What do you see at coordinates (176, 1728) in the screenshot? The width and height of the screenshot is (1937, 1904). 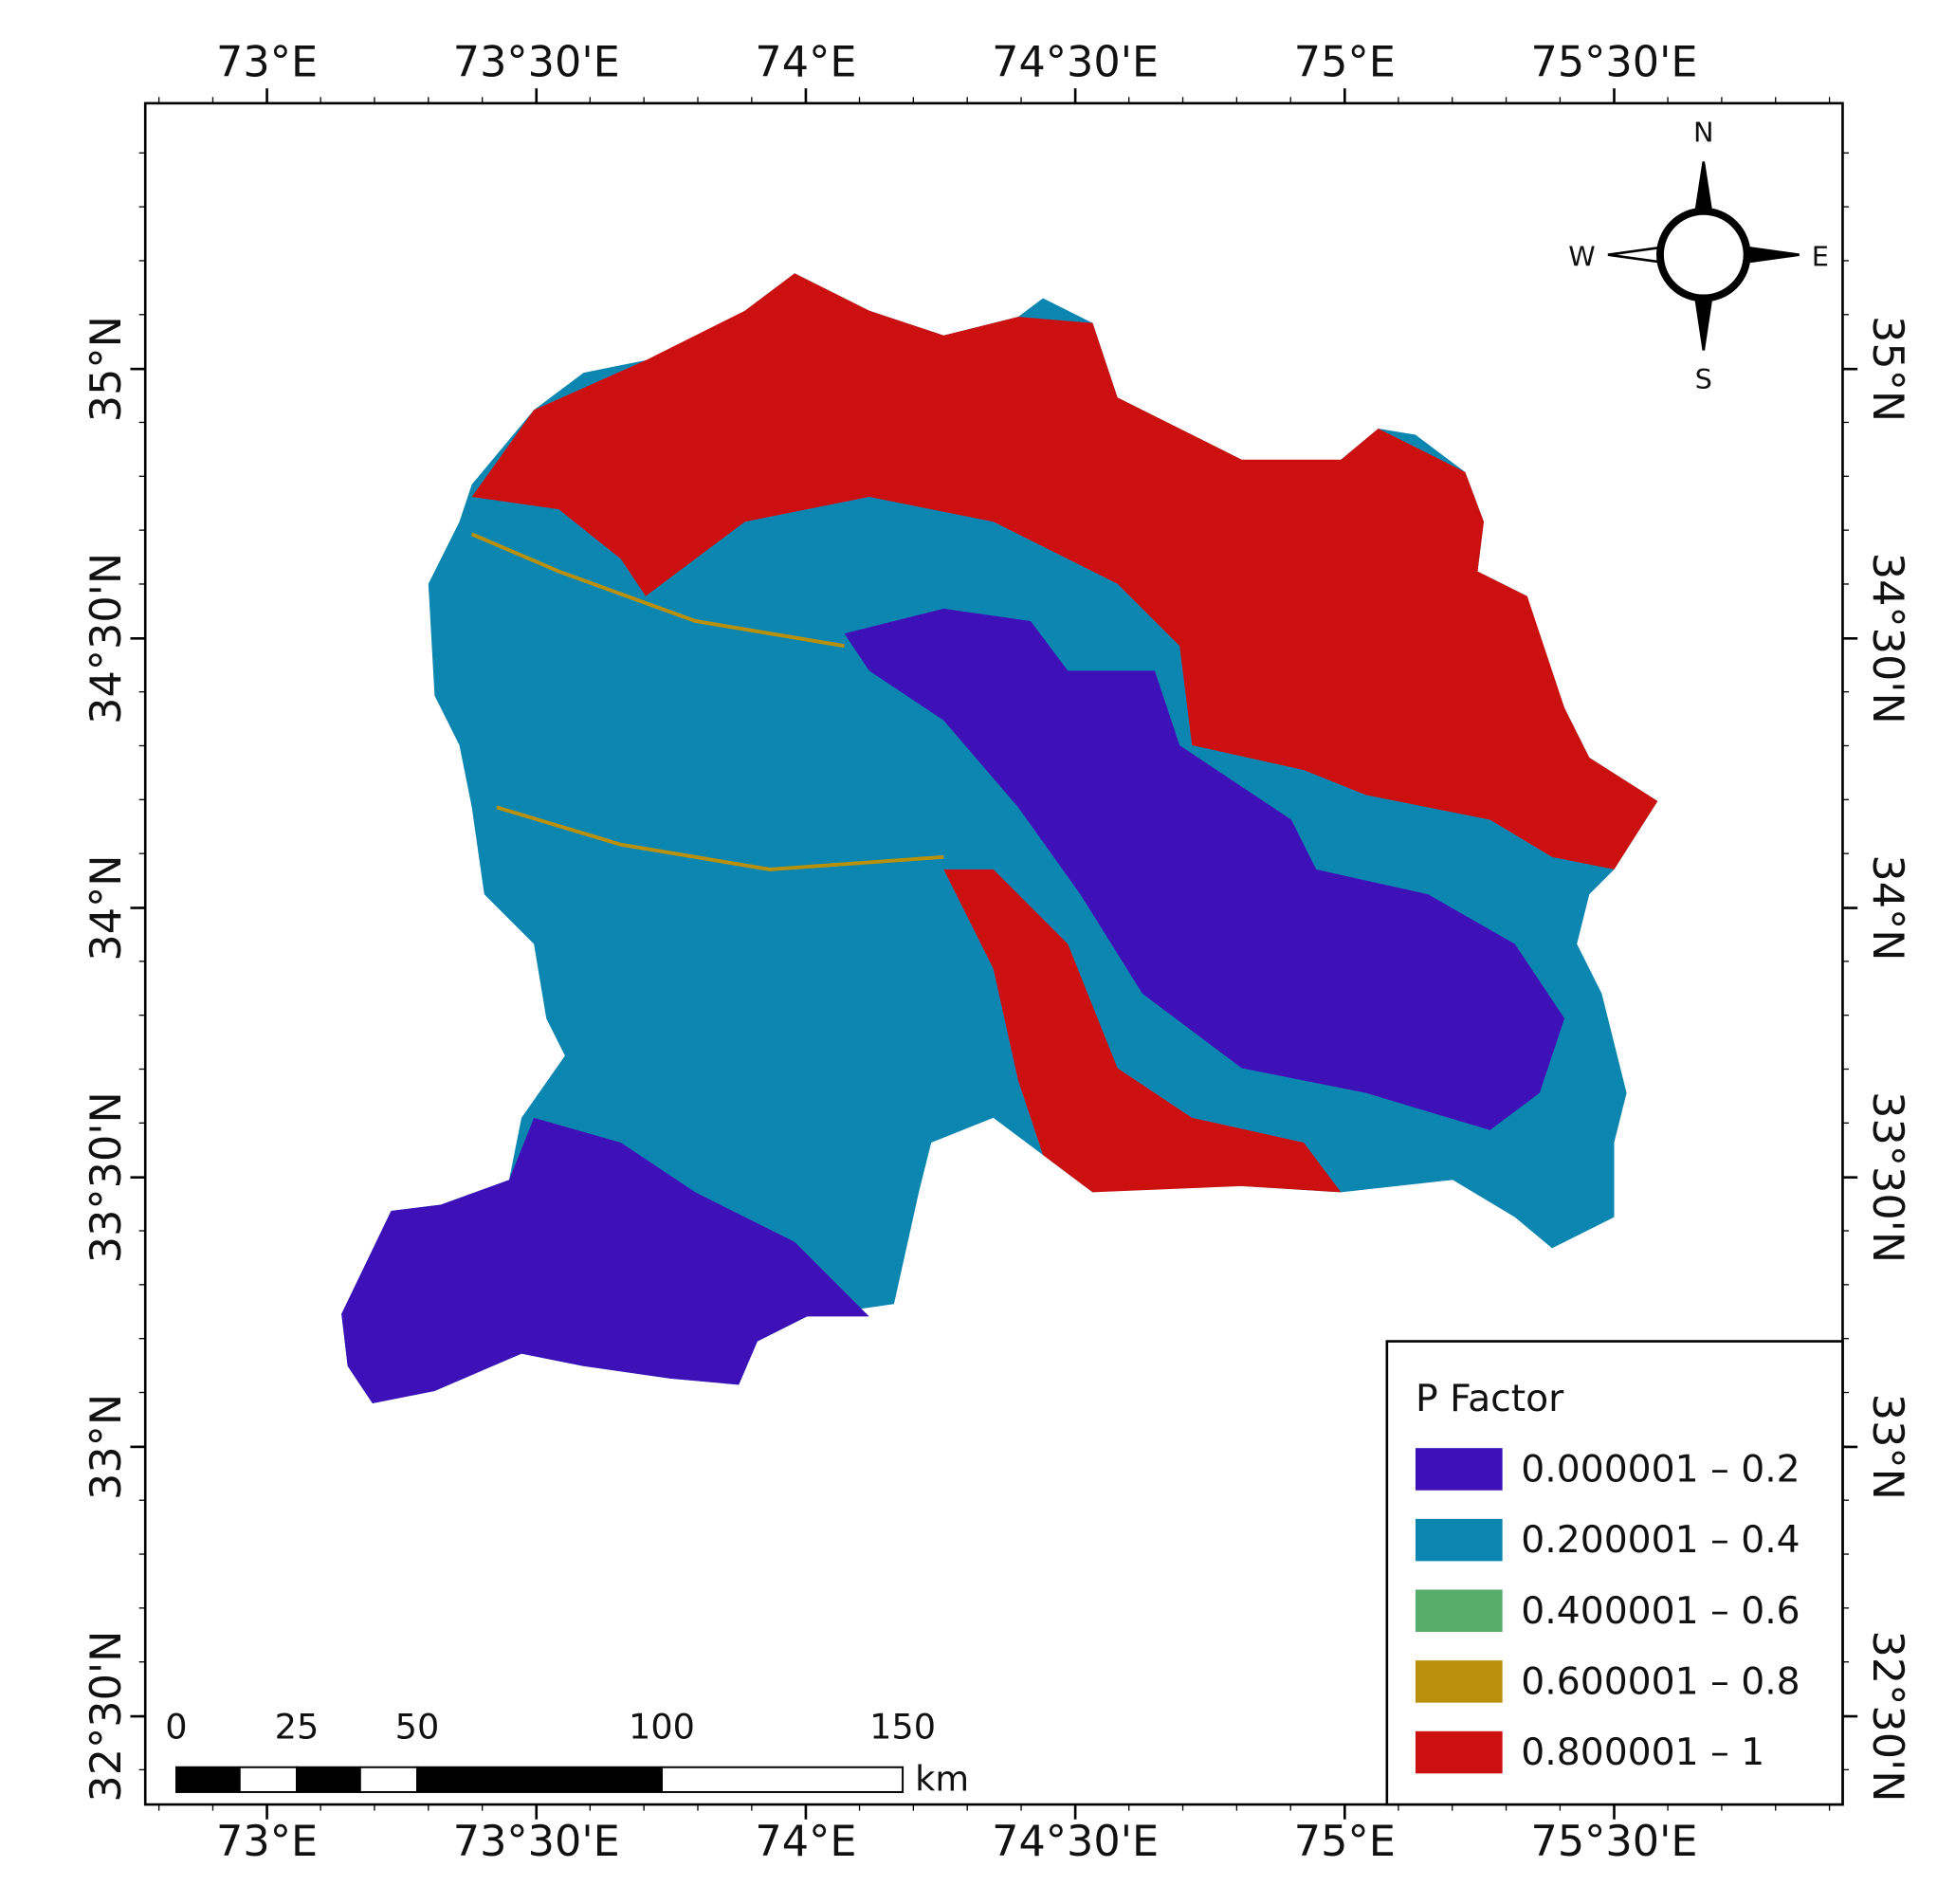 I see `scale-label: 0` at bounding box center [176, 1728].